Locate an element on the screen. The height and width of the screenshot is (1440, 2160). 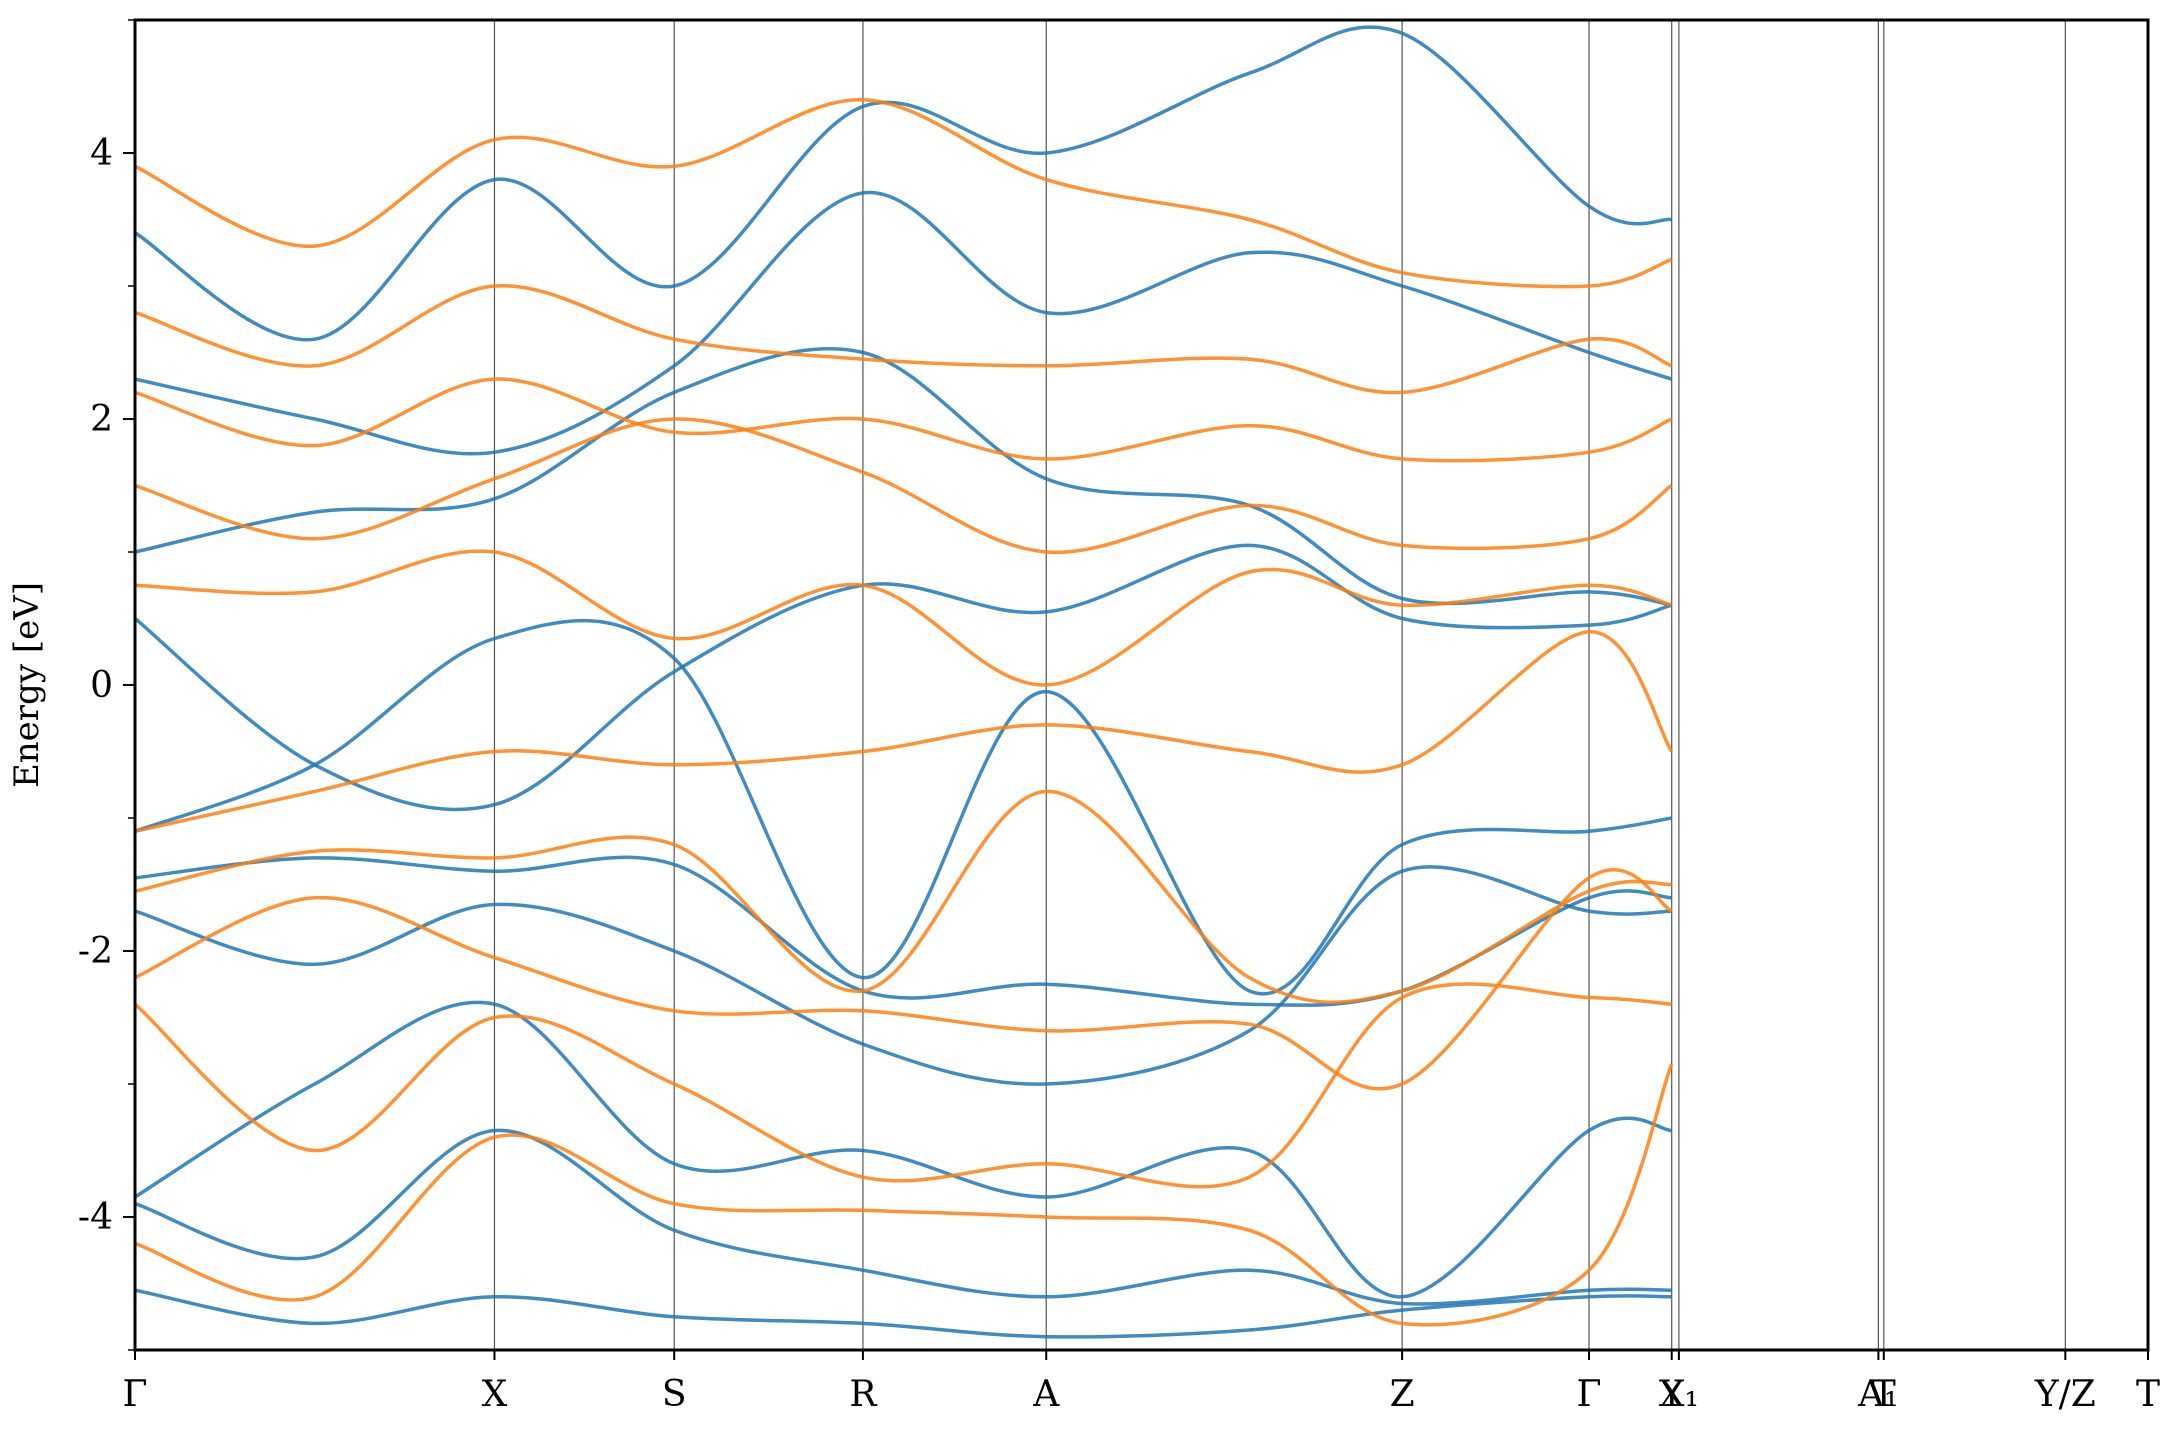
x-tick-label: X₁ is located at coordinates (1679, 1394).